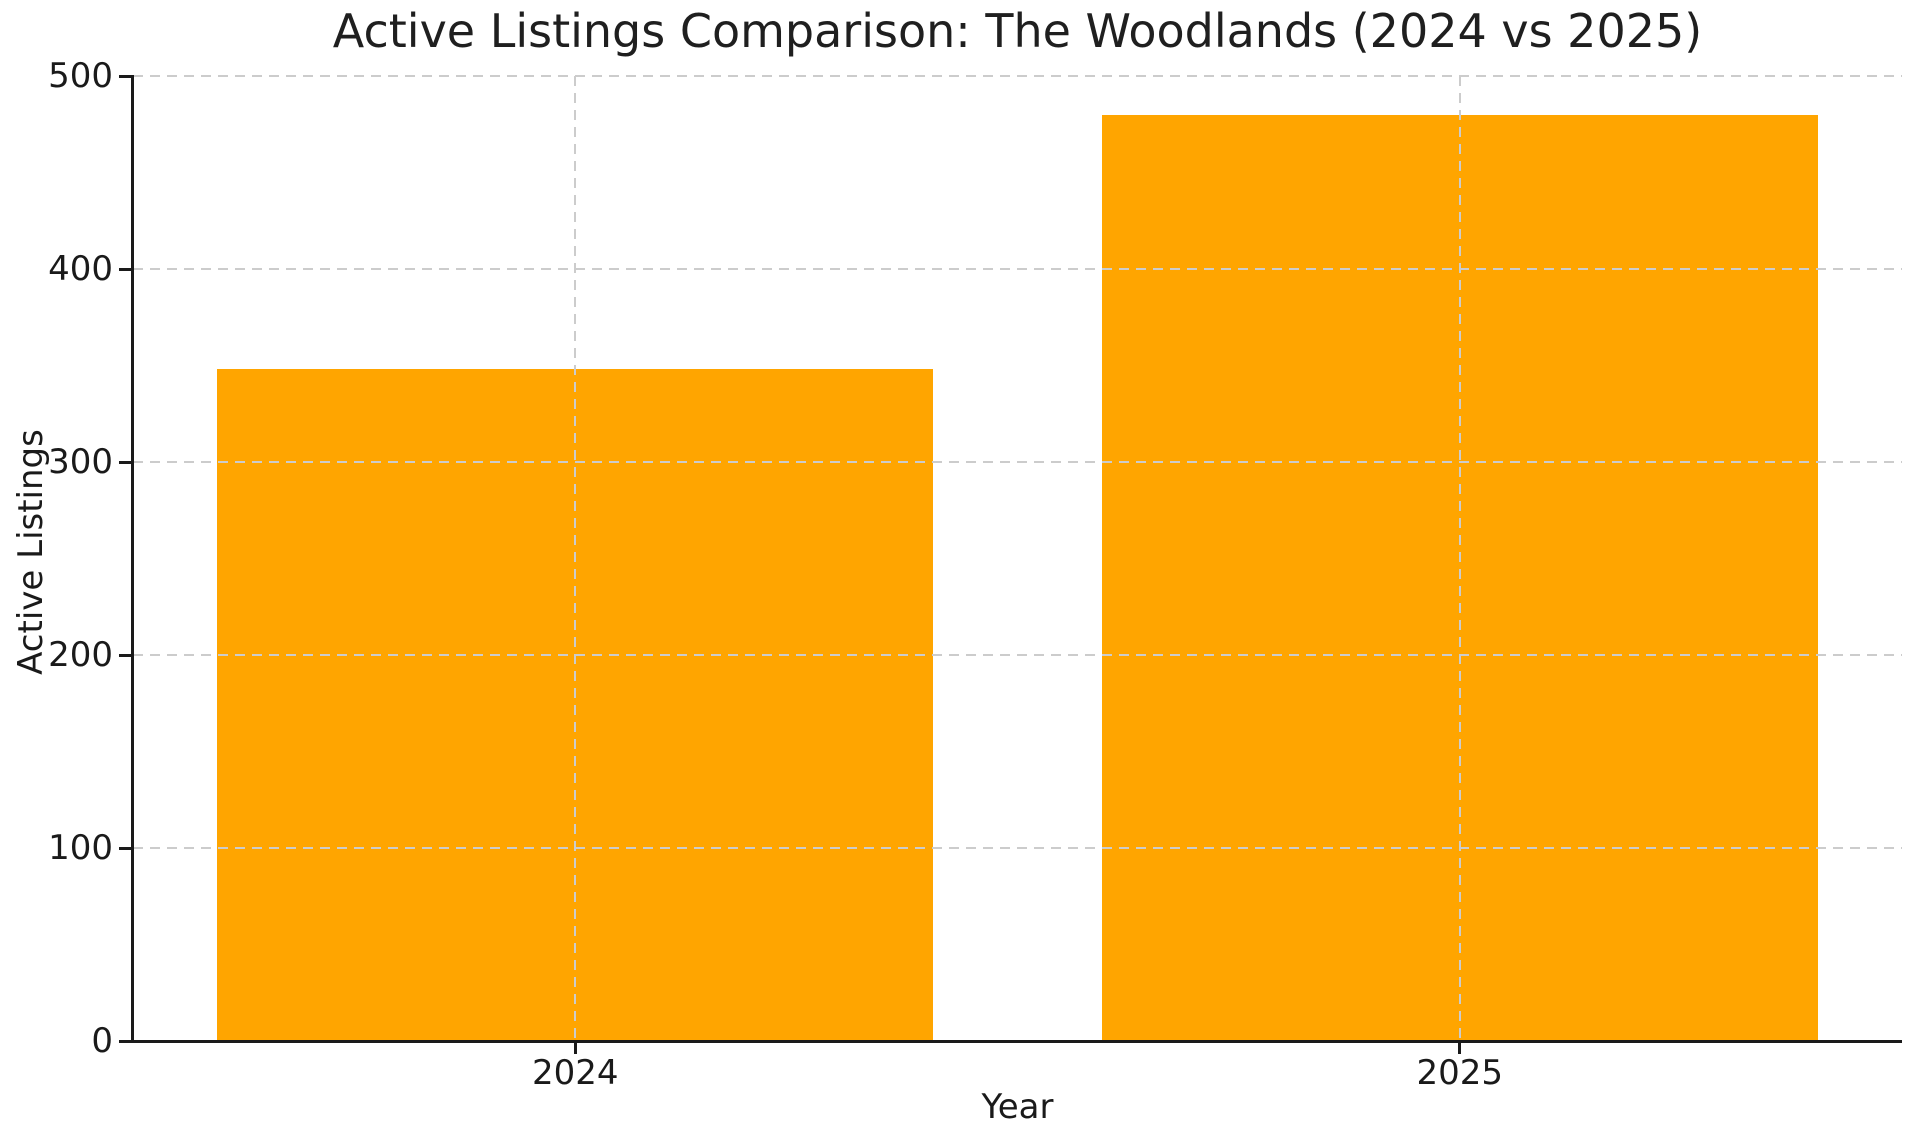 This screenshot has height=1144, width=1920. Describe the element at coordinates (132, 559) in the screenshot. I see `y-axis-spine` at that location.